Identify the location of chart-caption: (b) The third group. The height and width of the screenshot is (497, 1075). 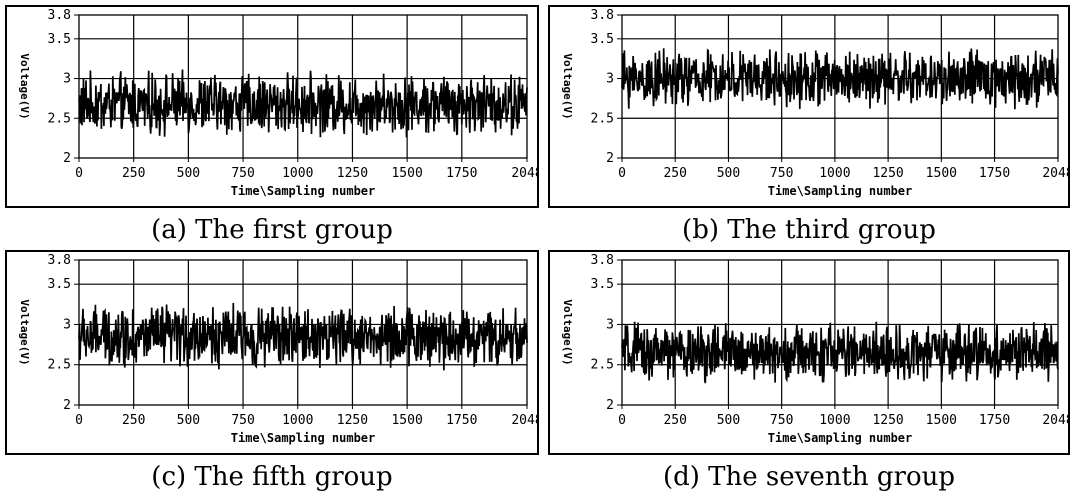
(809, 230).